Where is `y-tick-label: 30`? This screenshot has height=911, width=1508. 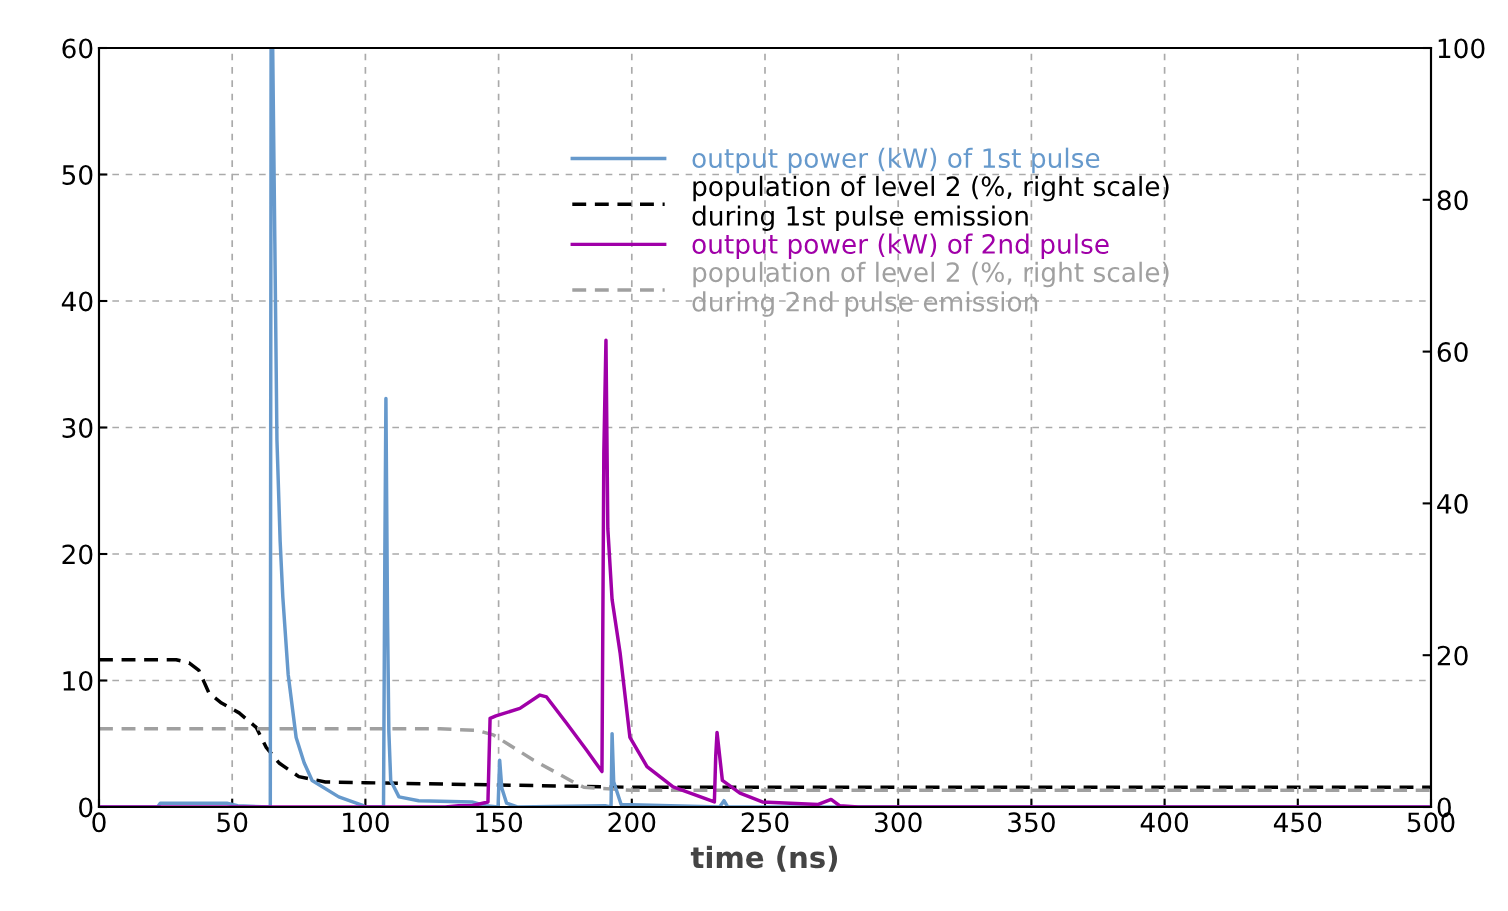
y-tick-label: 30 is located at coordinates (77, 427).